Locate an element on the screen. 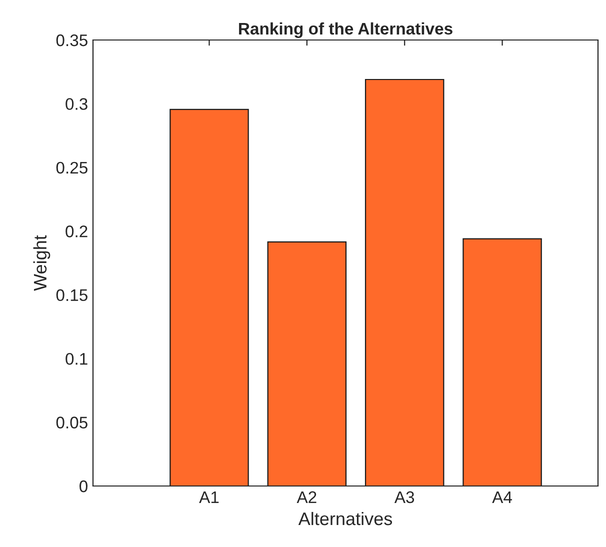 This screenshot has width=606, height=547. y-tick-label: 0.2 is located at coordinates (77, 232).